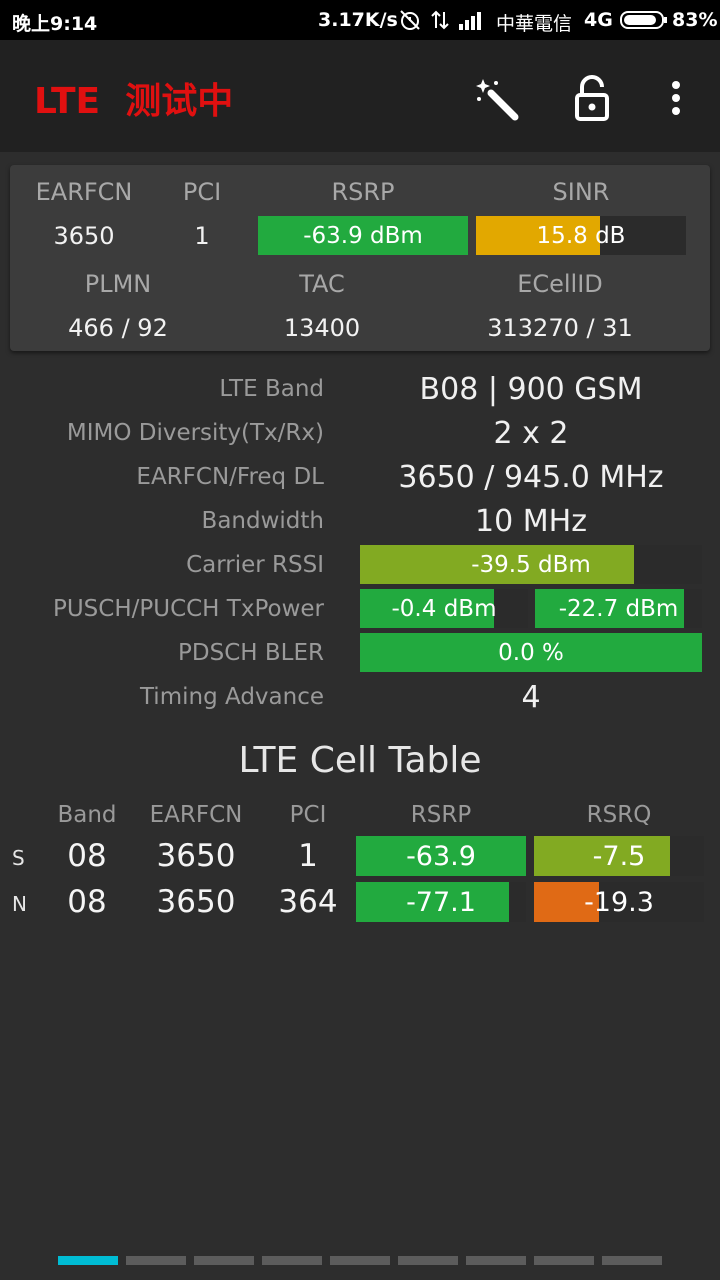 The width and height of the screenshot is (720, 1280). I want to click on row-s-rsrp-bar: -63.9, so click(441, 856).